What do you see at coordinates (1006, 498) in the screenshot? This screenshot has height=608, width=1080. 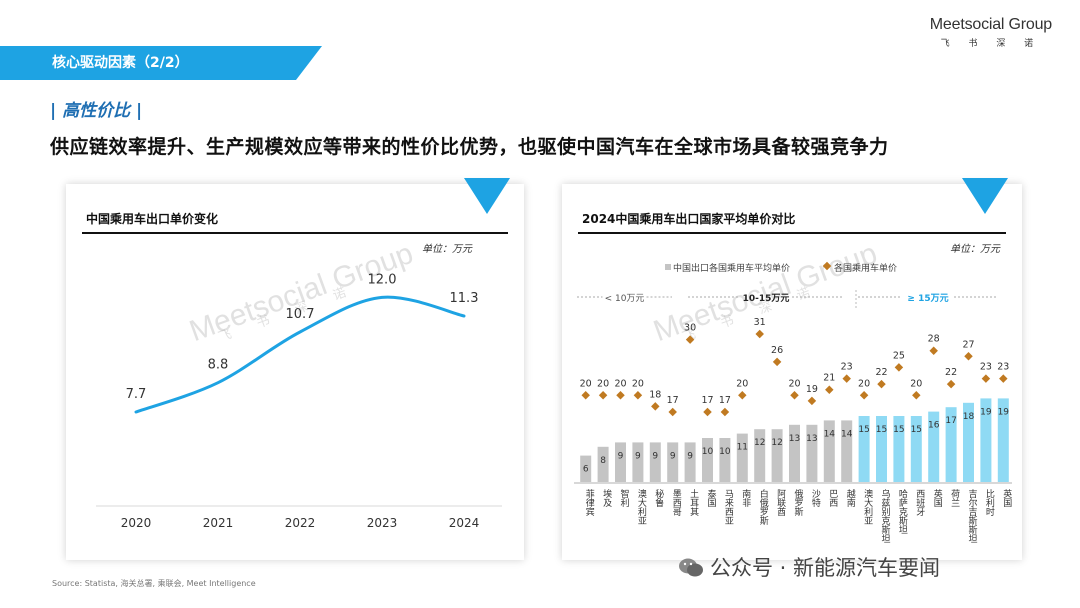 I see `category-label: 英国` at bounding box center [1006, 498].